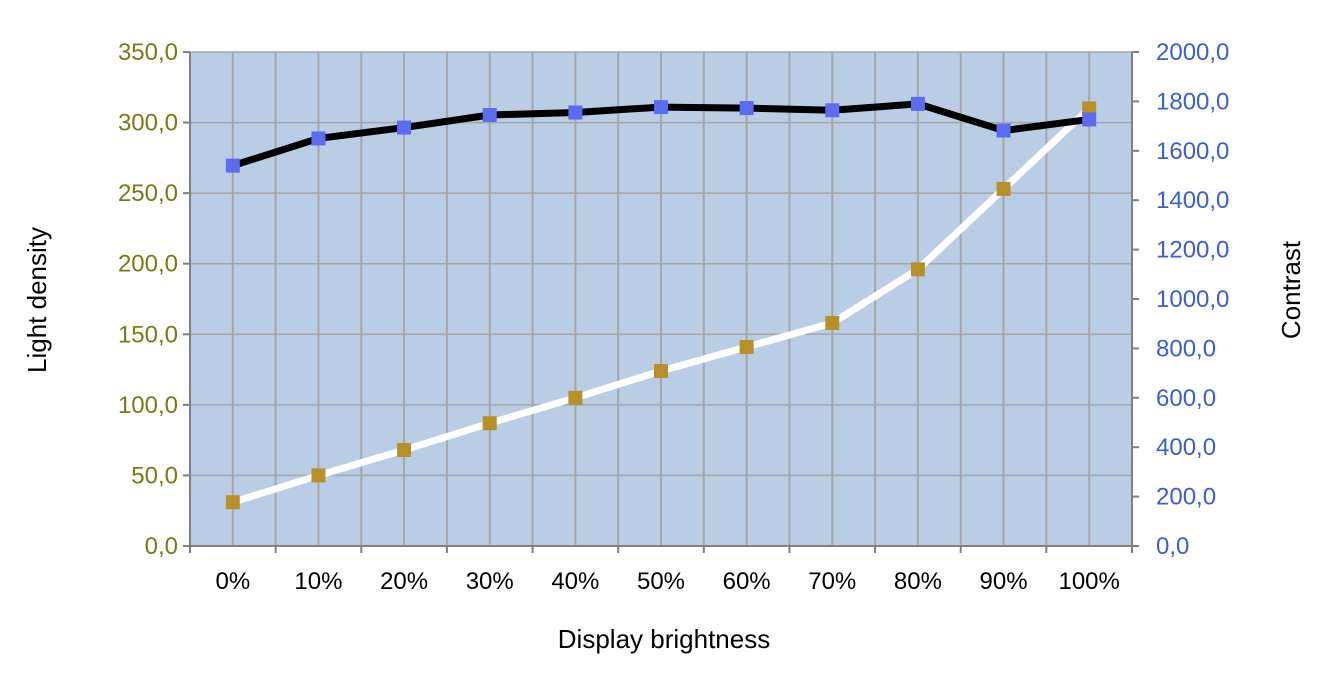 This screenshot has height=684, width=1337. I want to click on x-tick-label: 20%, so click(404, 581).